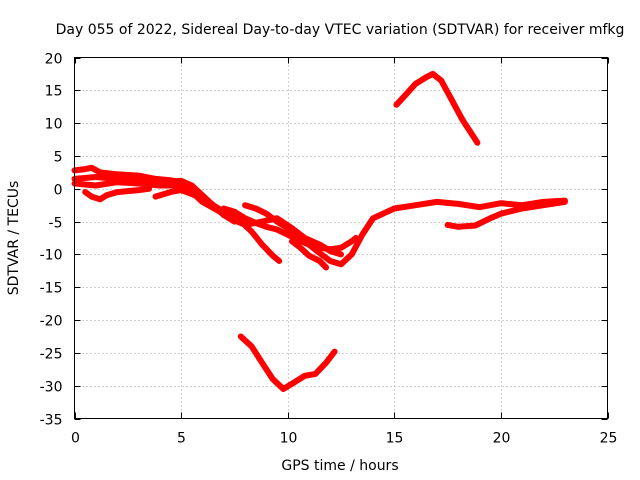  What do you see at coordinates (609, 439) in the screenshot?
I see `x-tick-label: 25` at bounding box center [609, 439].